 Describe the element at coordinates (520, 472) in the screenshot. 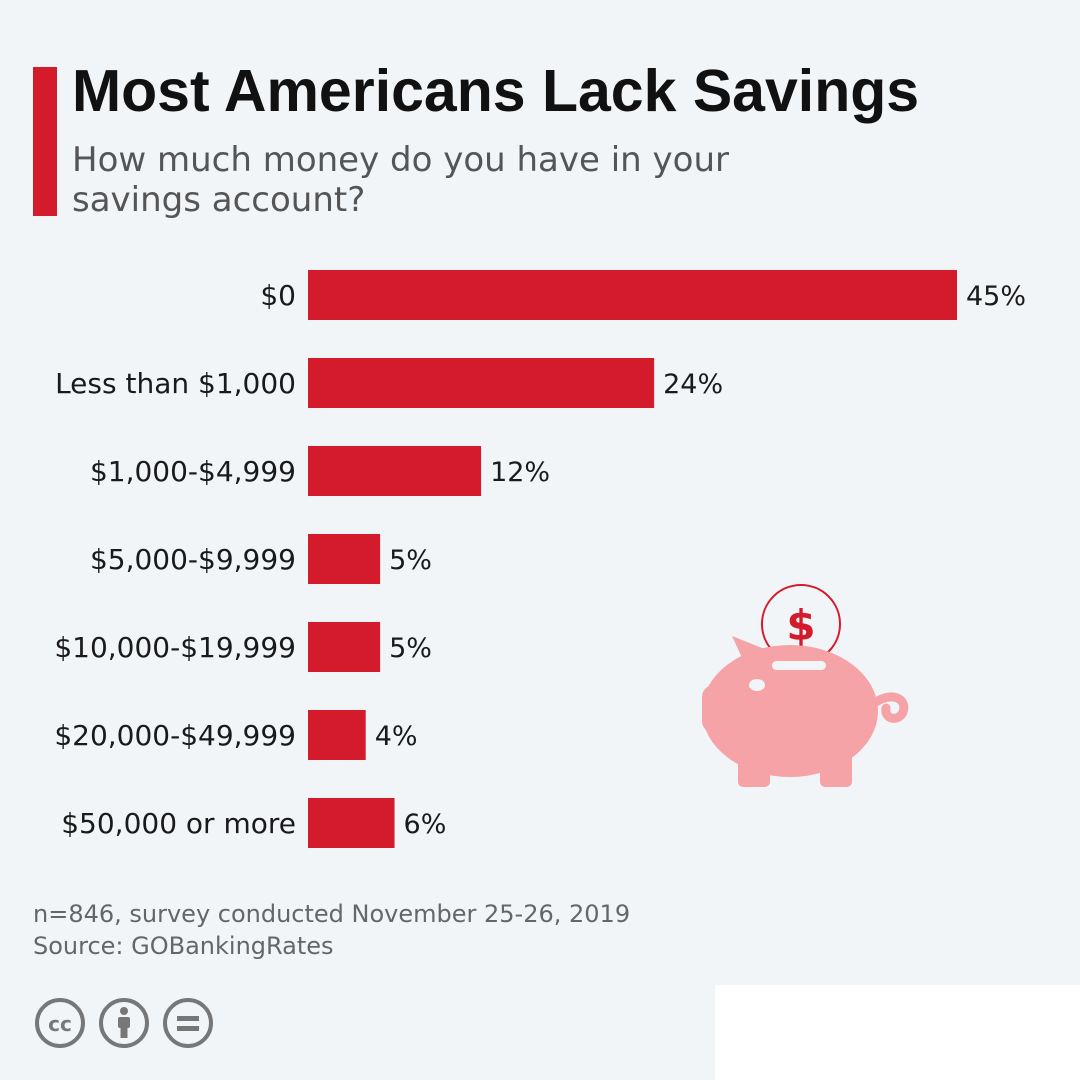

I see `value-label: 12%` at that location.